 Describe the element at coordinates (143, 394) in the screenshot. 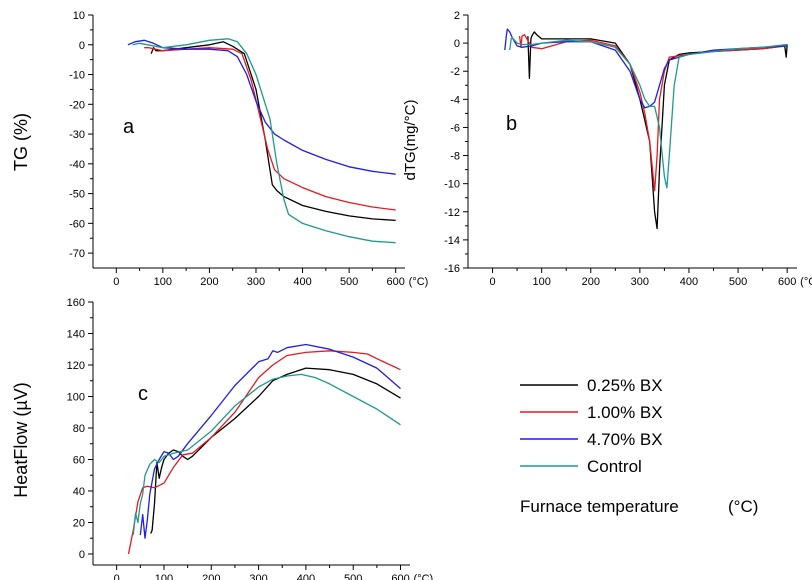

I see `panel-label: c` at that location.